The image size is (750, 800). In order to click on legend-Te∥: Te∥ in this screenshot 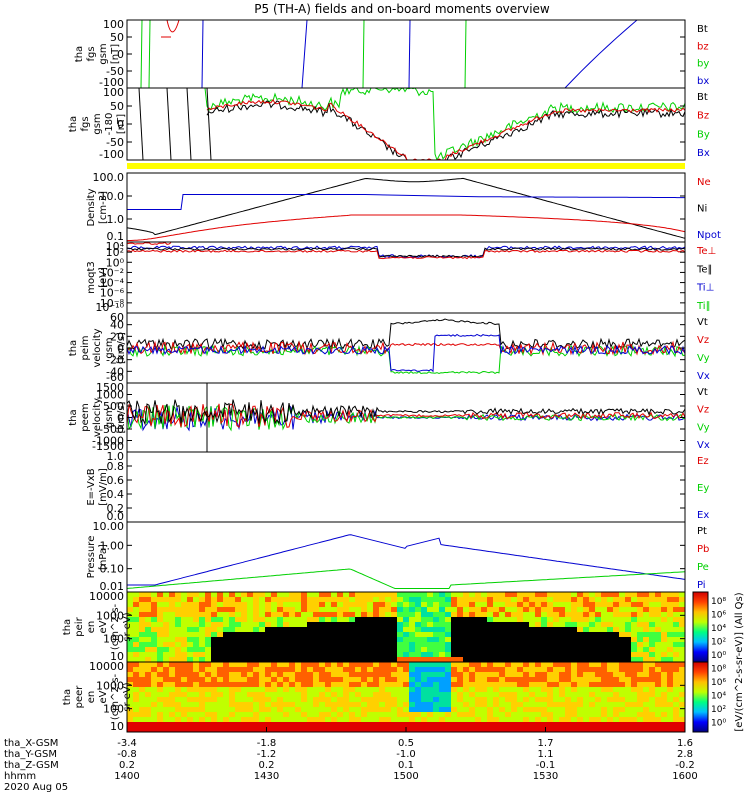, I will do `click(704, 269)`.